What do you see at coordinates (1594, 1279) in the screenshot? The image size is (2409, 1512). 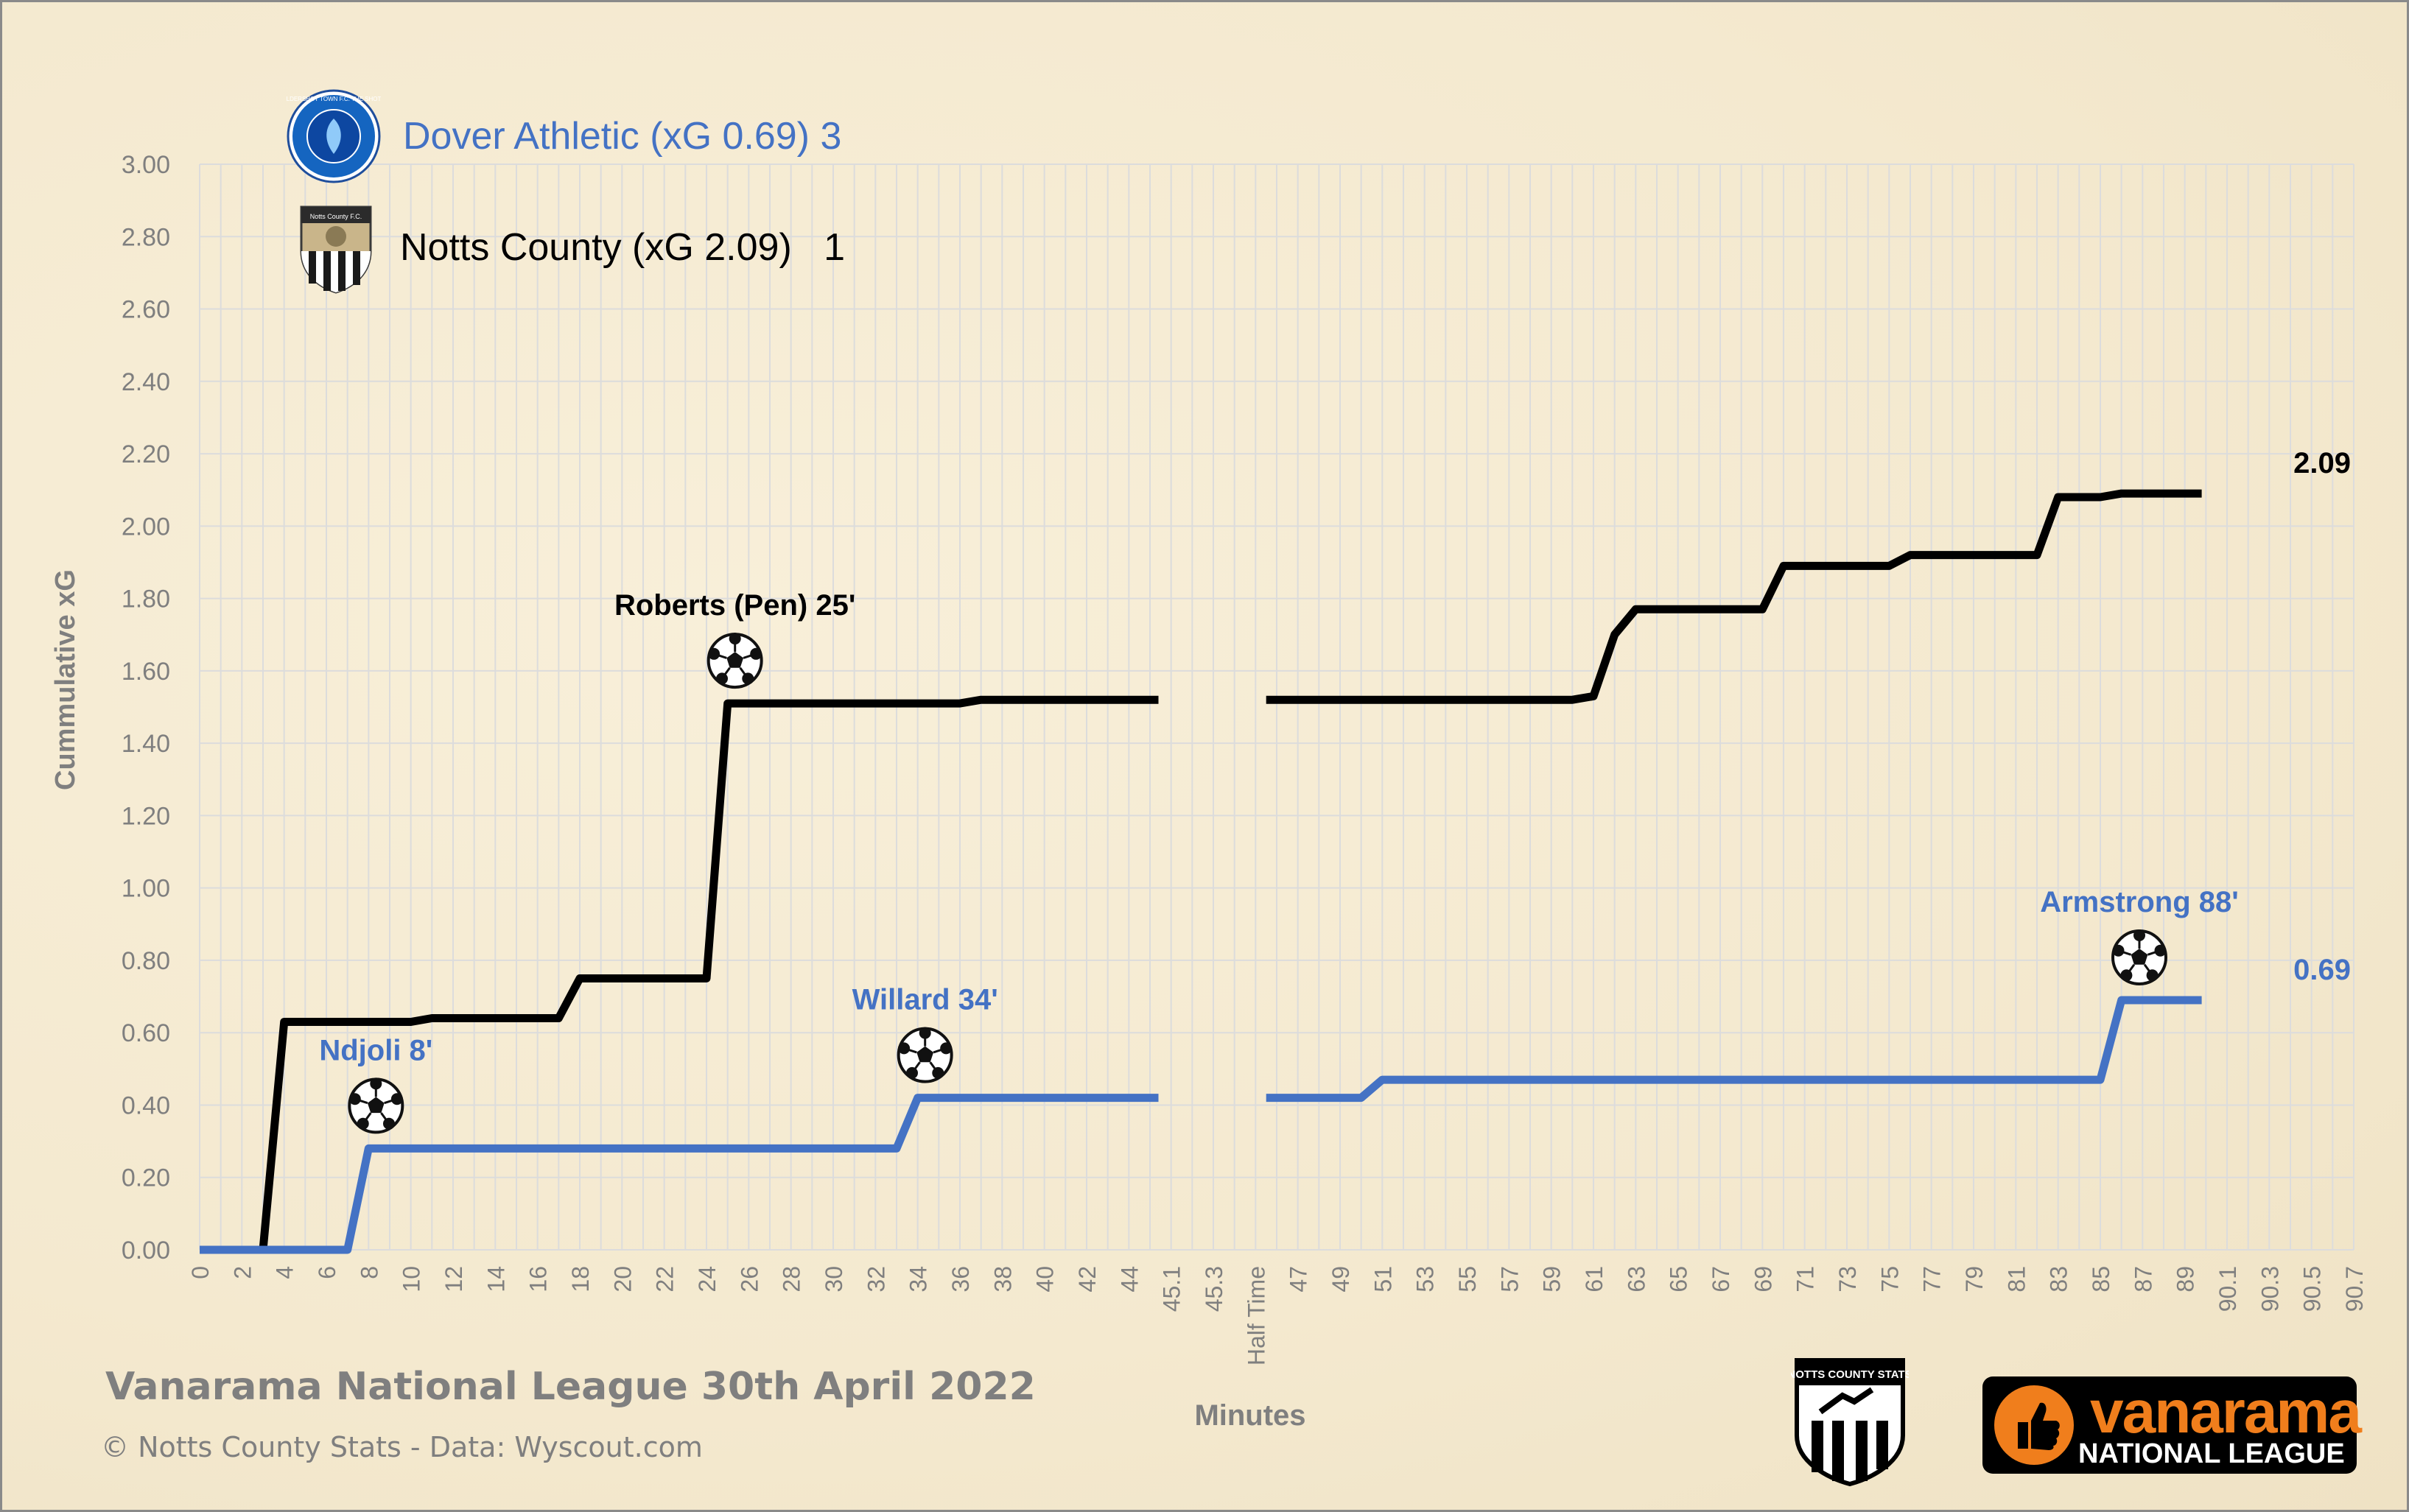 I see `x-tick-label: 61` at bounding box center [1594, 1279].